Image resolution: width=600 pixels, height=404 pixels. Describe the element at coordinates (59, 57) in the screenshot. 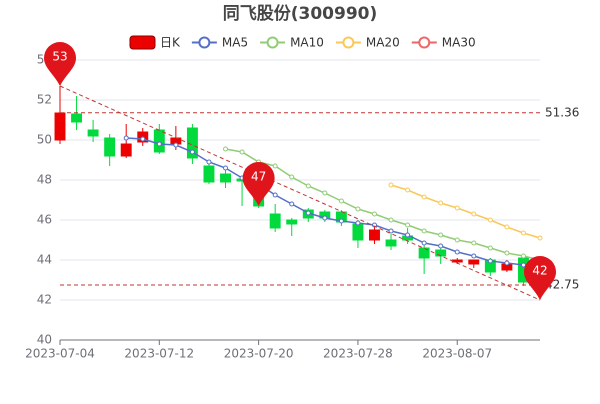

I see `mark-pin-label: 53` at that location.